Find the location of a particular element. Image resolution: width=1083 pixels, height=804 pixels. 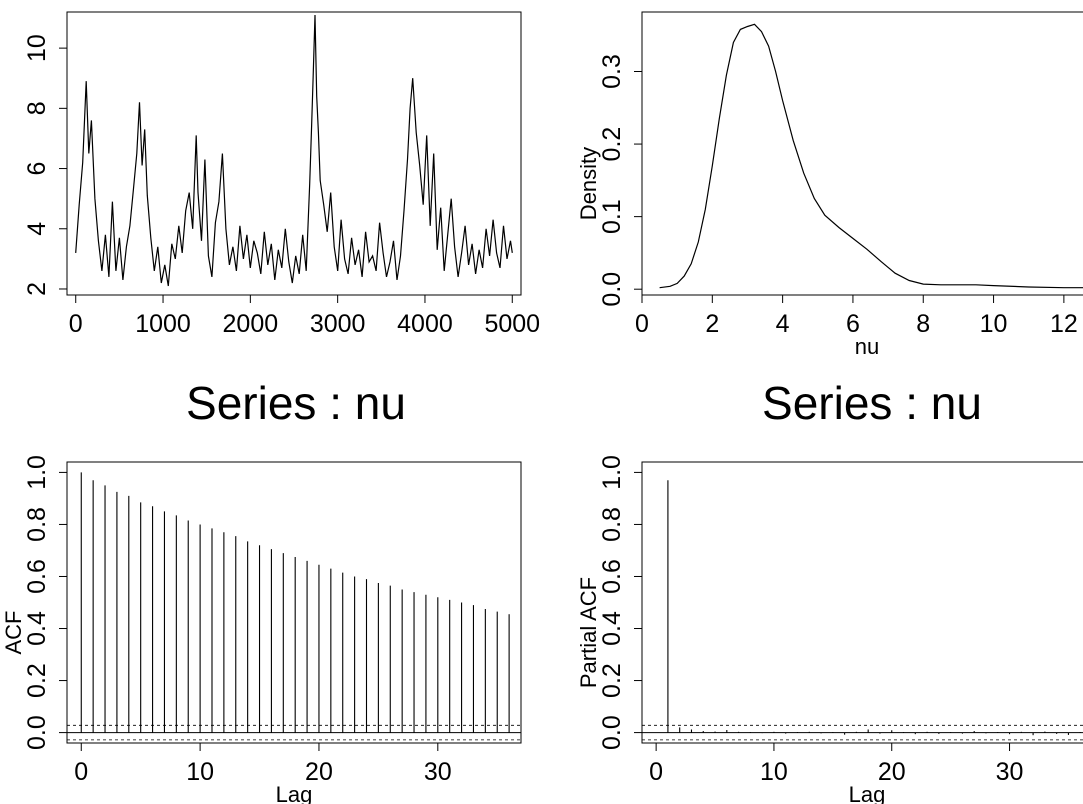

x-tick-label: 1000 is located at coordinates (163, 324).